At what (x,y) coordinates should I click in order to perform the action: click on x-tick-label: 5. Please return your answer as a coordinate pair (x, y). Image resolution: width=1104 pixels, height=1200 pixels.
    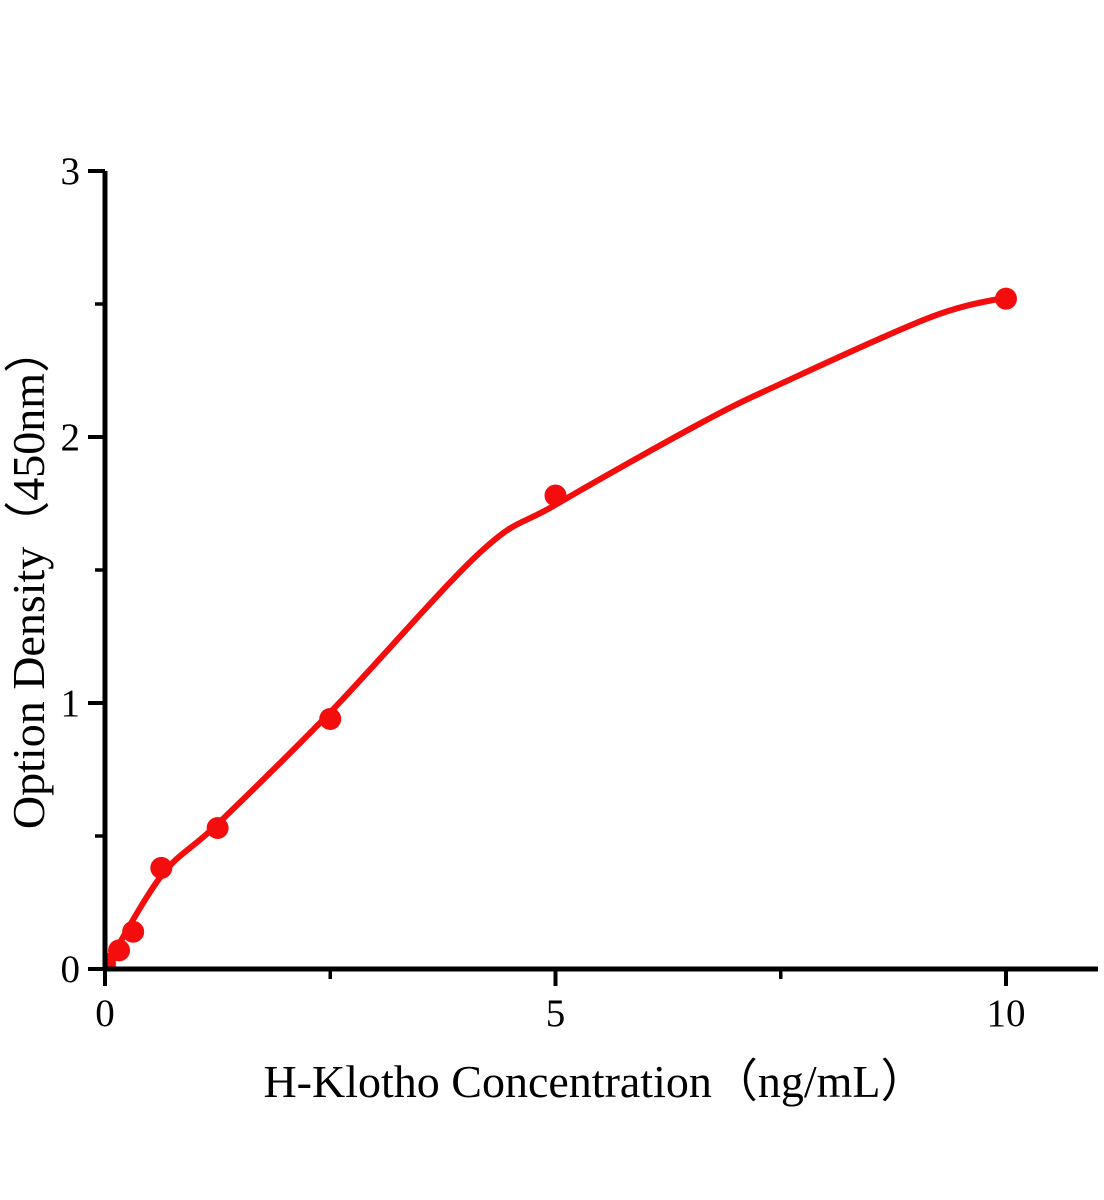
    Looking at the image, I should click on (556, 1013).